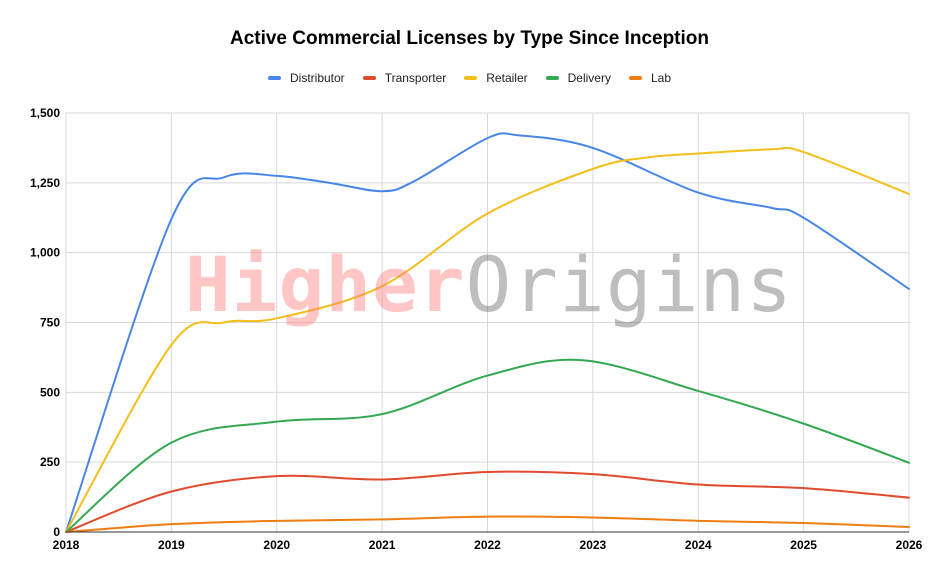 The image size is (939, 581). I want to click on x-tick-label: 2025, so click(803, 545).